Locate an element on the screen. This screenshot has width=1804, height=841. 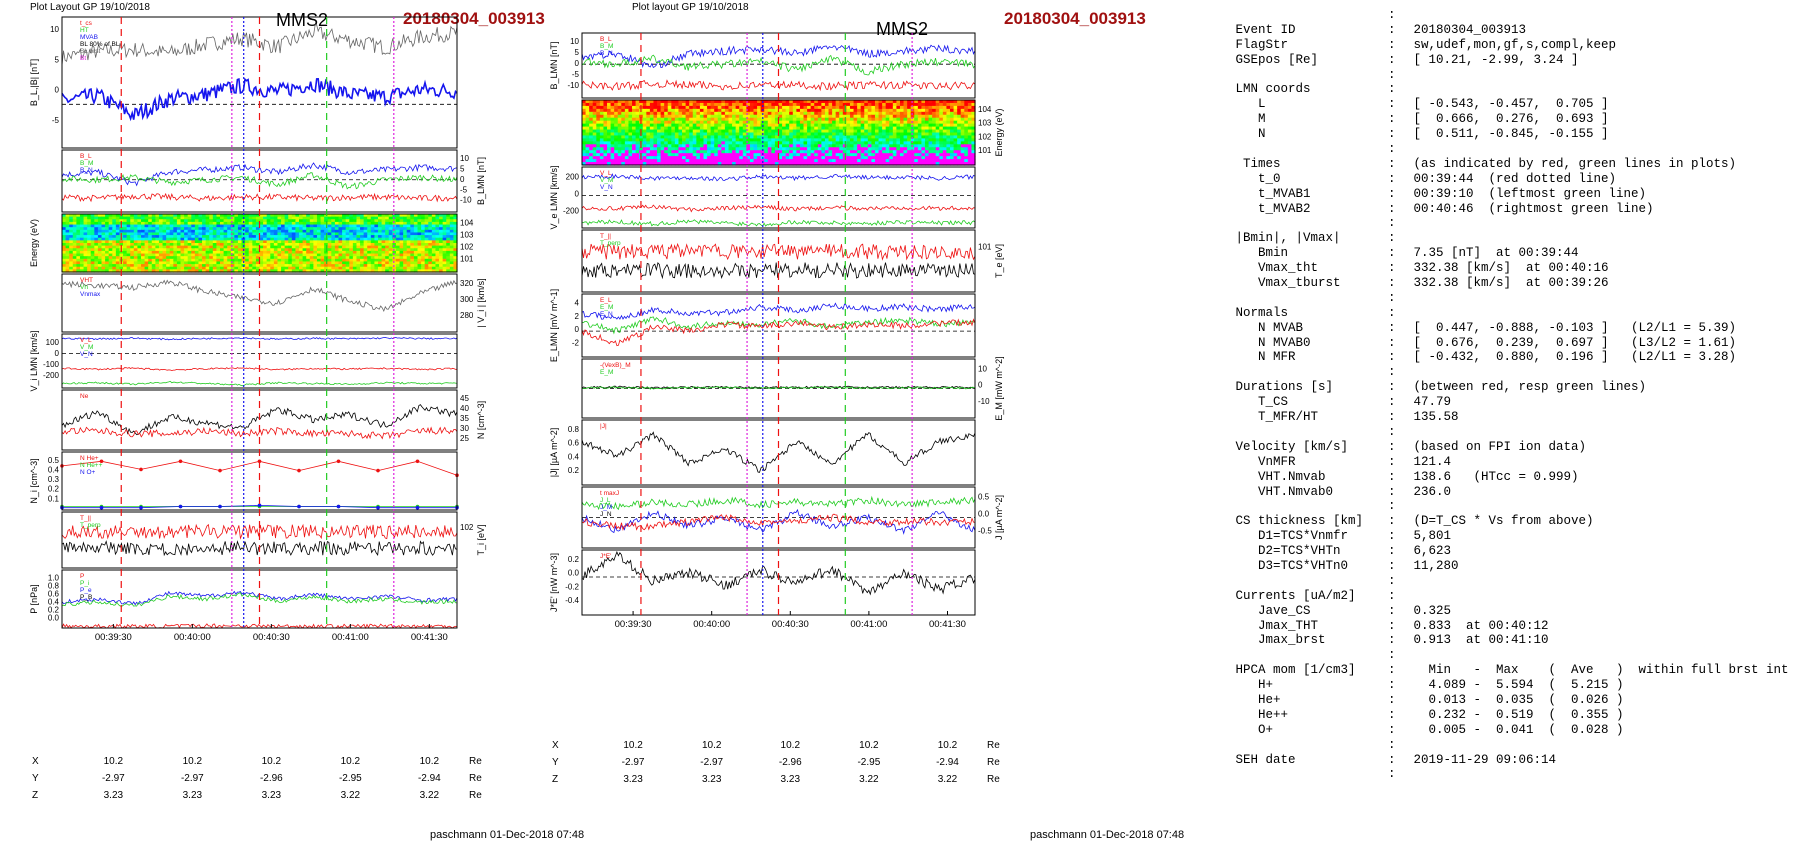
left-event-id: 20180304_003913 is located at coordinates (474, 18).